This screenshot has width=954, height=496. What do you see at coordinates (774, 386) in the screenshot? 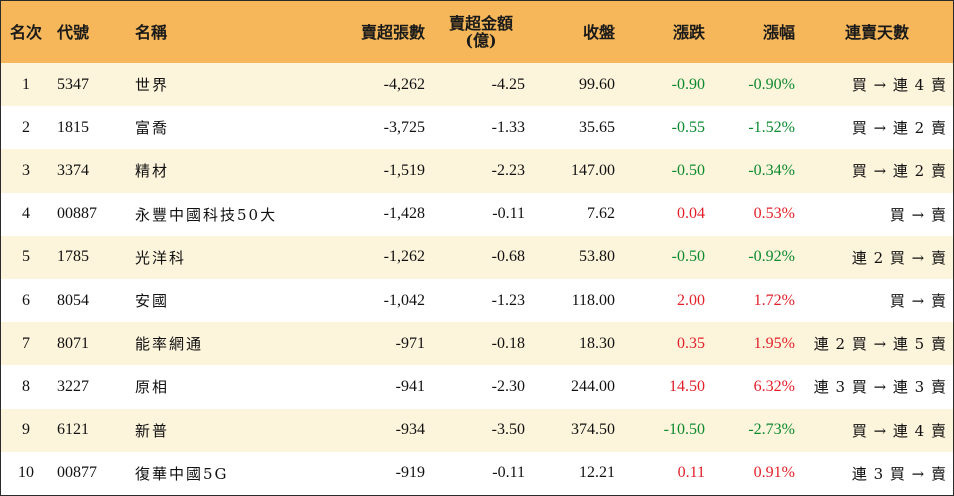
I see `change-pct-cell: 6.32%` at bounding box center [774, 386].